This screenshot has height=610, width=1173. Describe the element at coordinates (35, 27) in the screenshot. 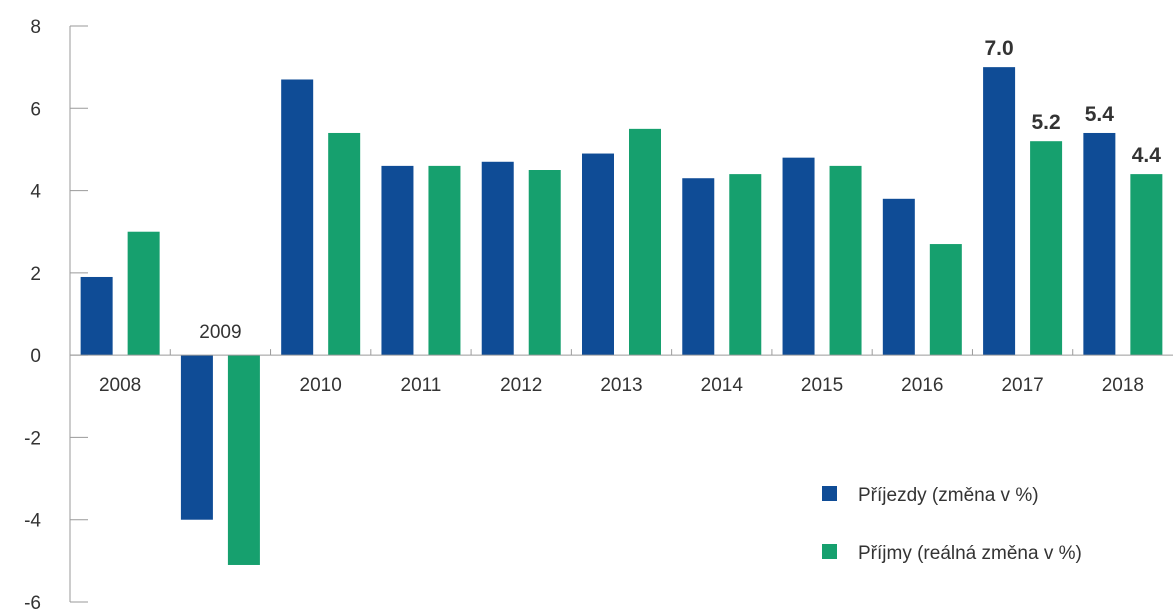

I see `y-tick-label: 8` at that location.